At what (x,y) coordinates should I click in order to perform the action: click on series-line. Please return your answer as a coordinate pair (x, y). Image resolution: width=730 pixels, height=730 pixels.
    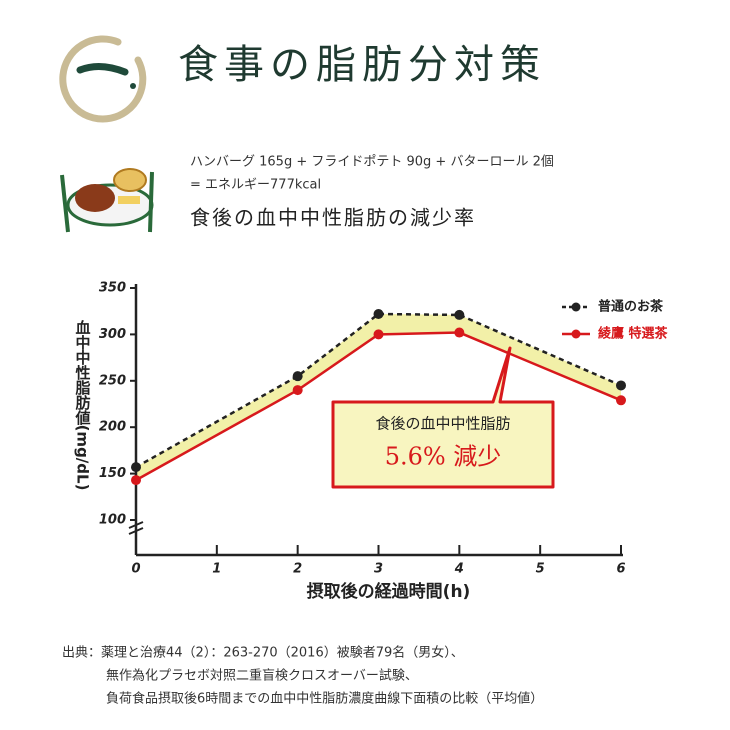
    Looking at the image, I should click on (378, 390).